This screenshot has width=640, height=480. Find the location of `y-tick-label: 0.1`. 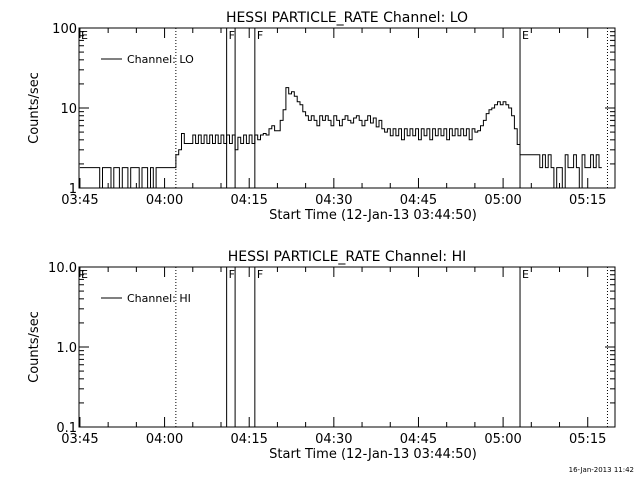

y-tick-label: 0.1 is located at coordinates (66, 428).